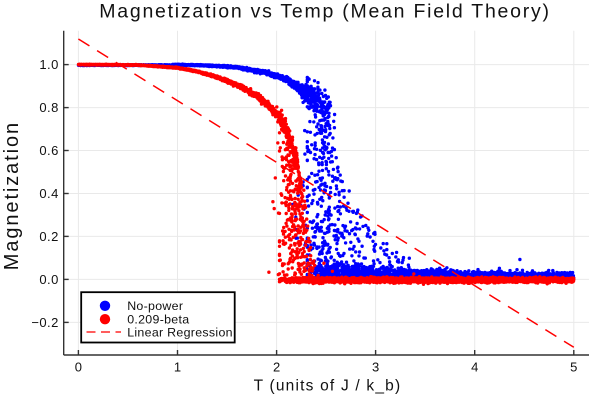 This screenshot has width=600, height=400. What do you see at coordinates (158, 319) in the screenshot?
I see `svg-text: 0.209-beta` at bounding box center [158, 319].